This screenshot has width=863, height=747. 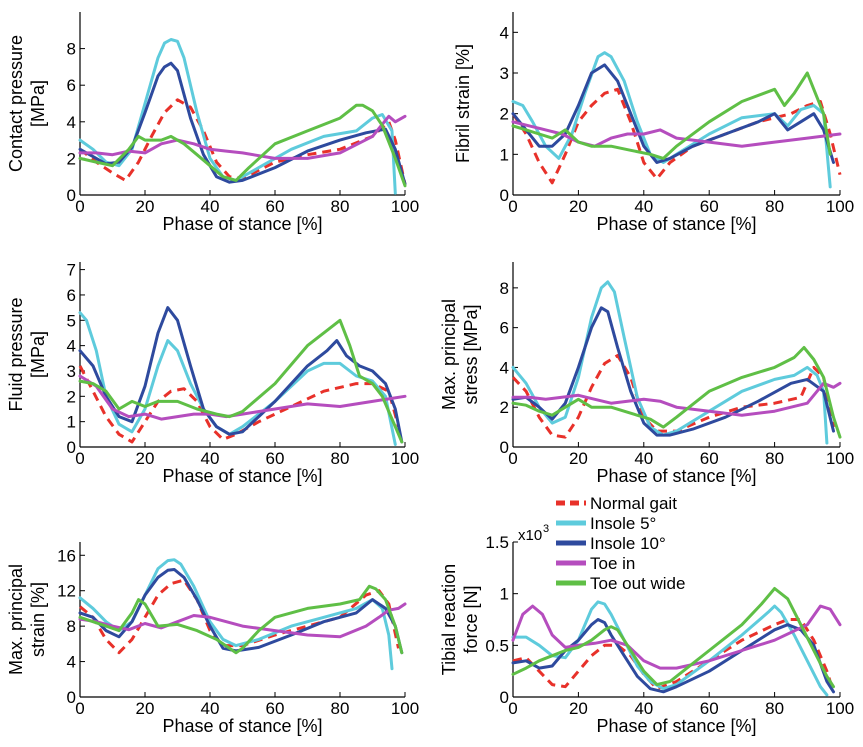 I want to click on legend-label: Toe in, so click(x=612, y=563).